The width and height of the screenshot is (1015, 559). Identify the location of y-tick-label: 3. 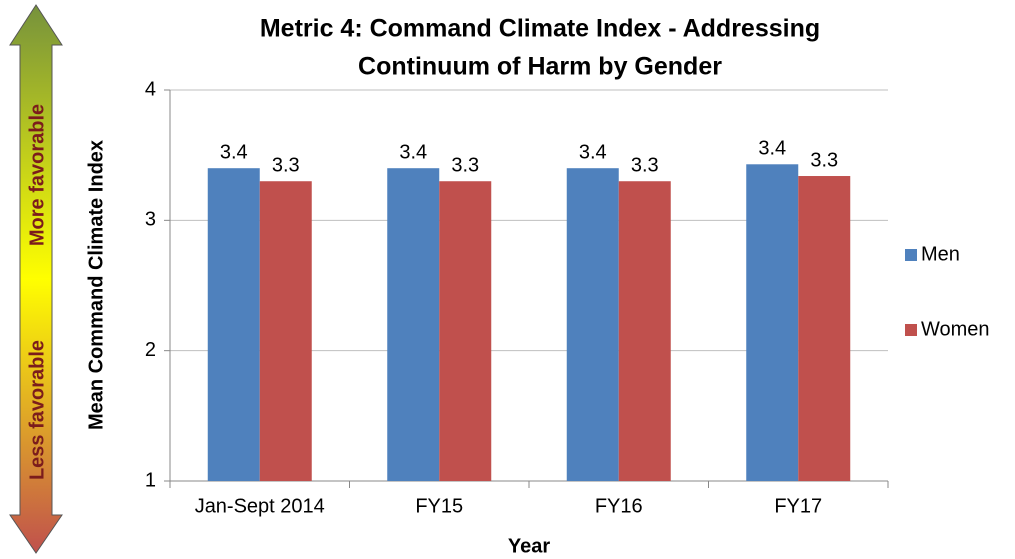
(150, 220).